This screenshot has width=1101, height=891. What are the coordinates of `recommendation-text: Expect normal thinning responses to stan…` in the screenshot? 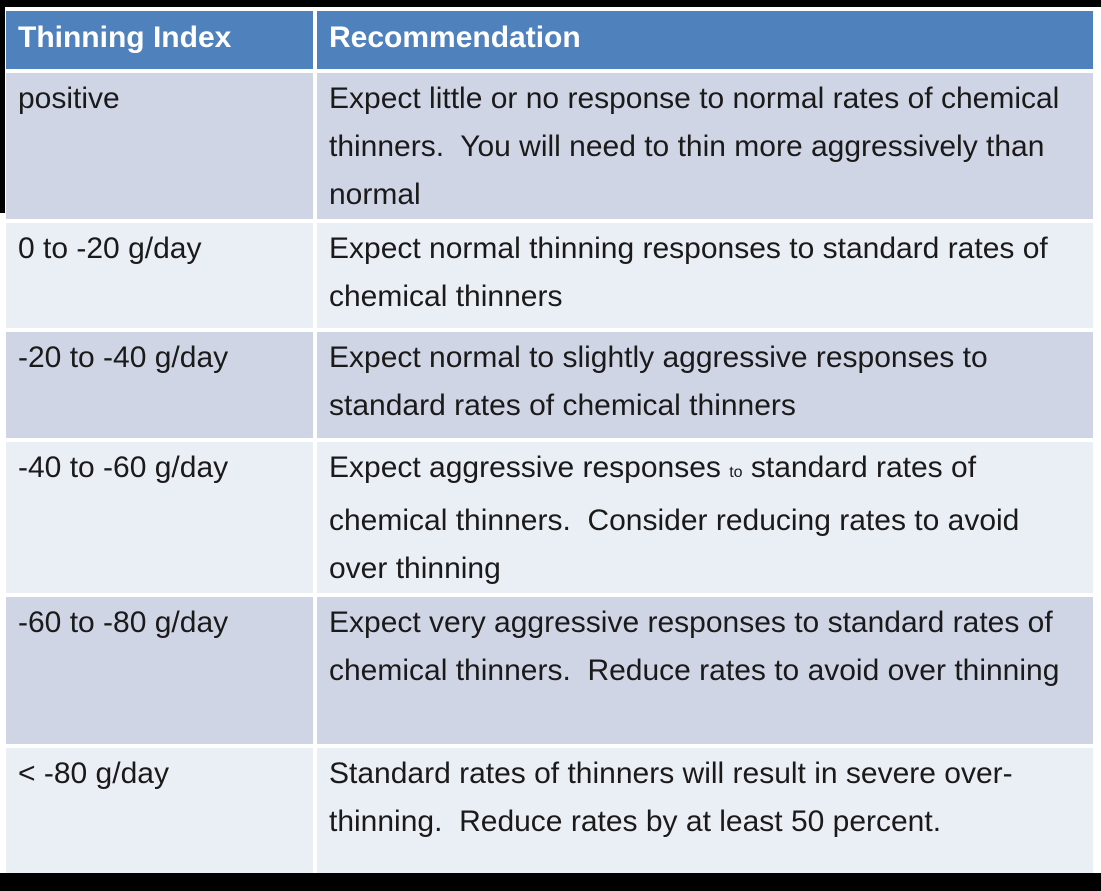 It's located at (693, 272).